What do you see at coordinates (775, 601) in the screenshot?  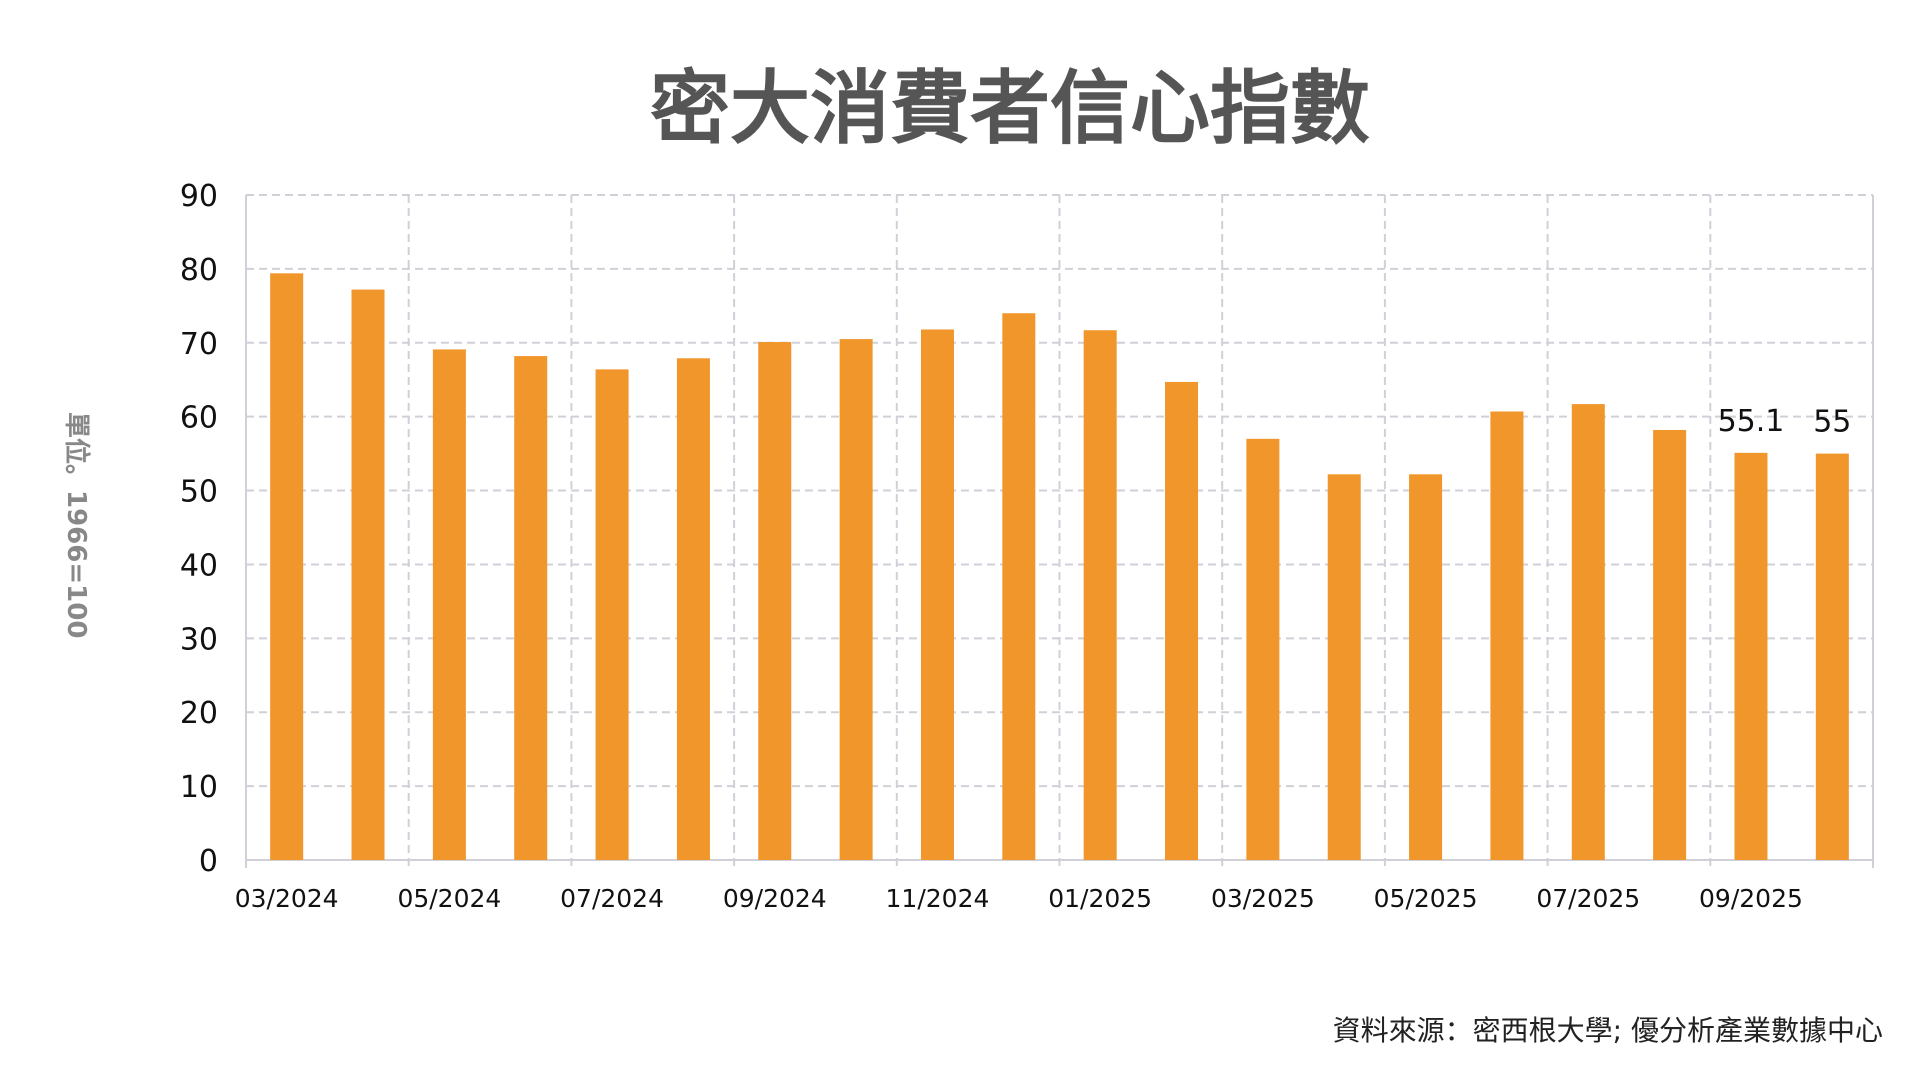 I see `bar-09/2024` at bounding box center [775, 601].